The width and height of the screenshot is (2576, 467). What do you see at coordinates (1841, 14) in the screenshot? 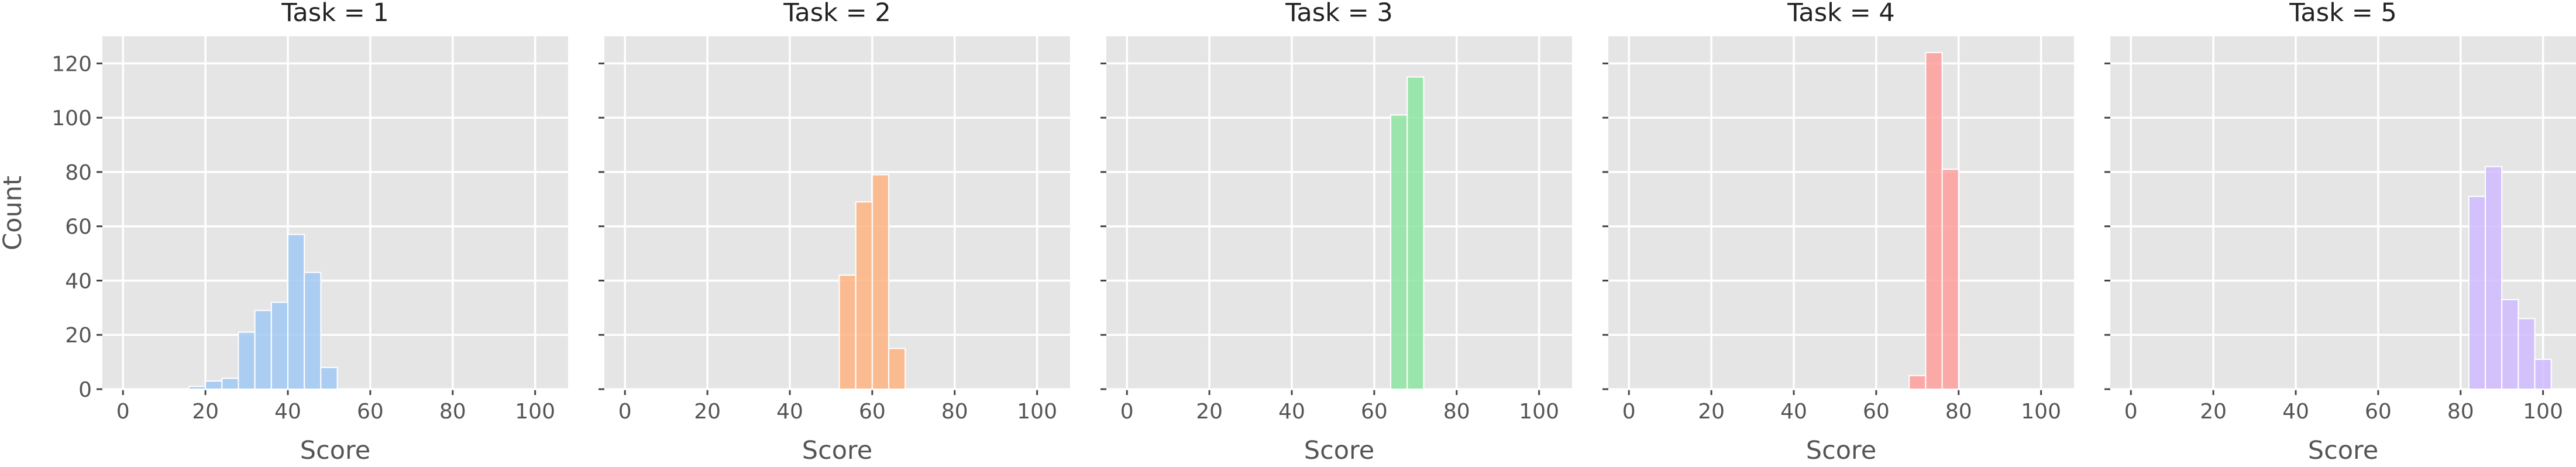
I see `panel-title: Task = 4` at bounding box center [1841, 14].